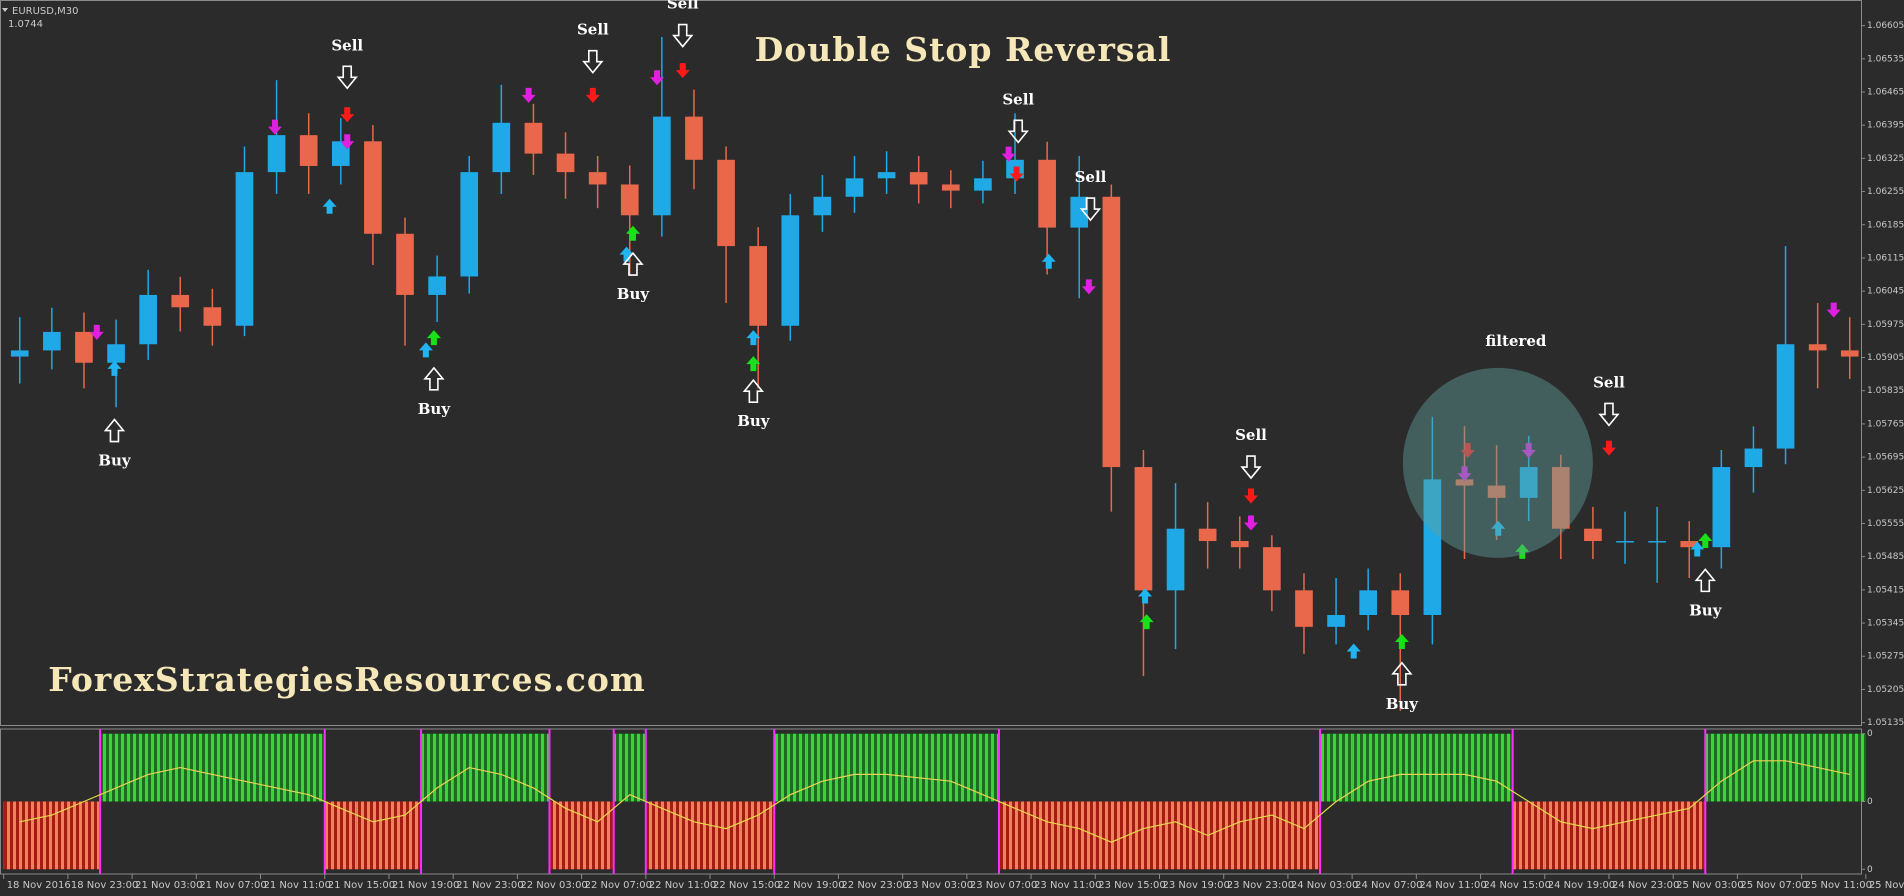 The width and height of the screenshot is (1904, 896). I want to click on menu-icon, so click(5, 10).